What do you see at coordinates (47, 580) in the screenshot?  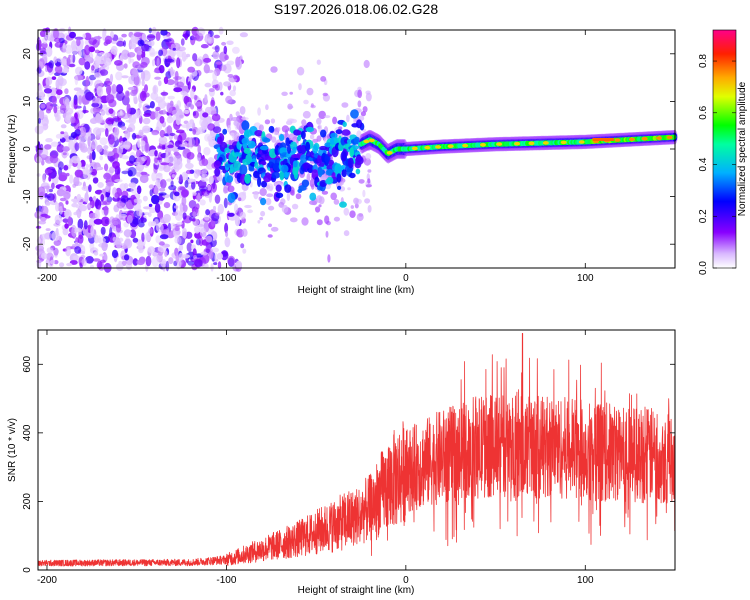 I see `snr-x-tick-label: -200` at bounding box center [47, 580].